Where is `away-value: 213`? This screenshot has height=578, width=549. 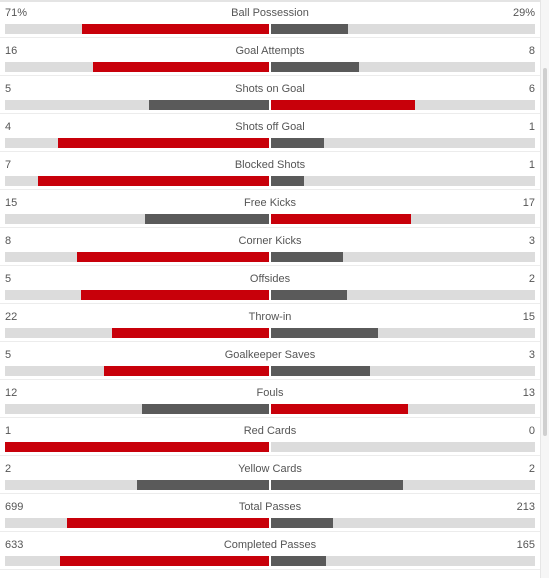
away-value: 213 is located at coordinates (525, 507).